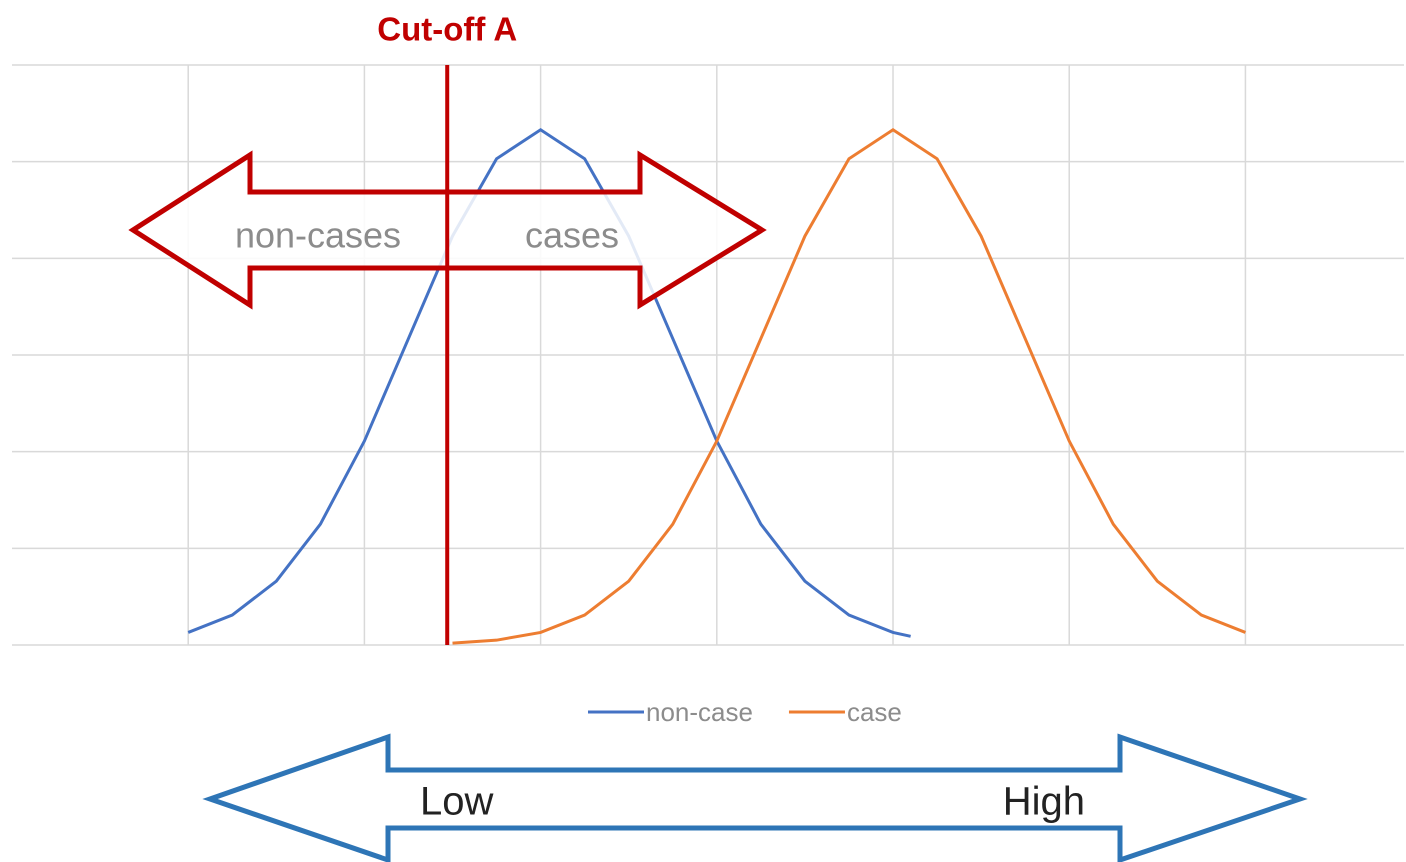 The width and height of the screenshot is (1406, 862). What do you see at coordinates (572, 235) in the screenshot?
I see `right-label: cases` at bounding box center [572, 235].